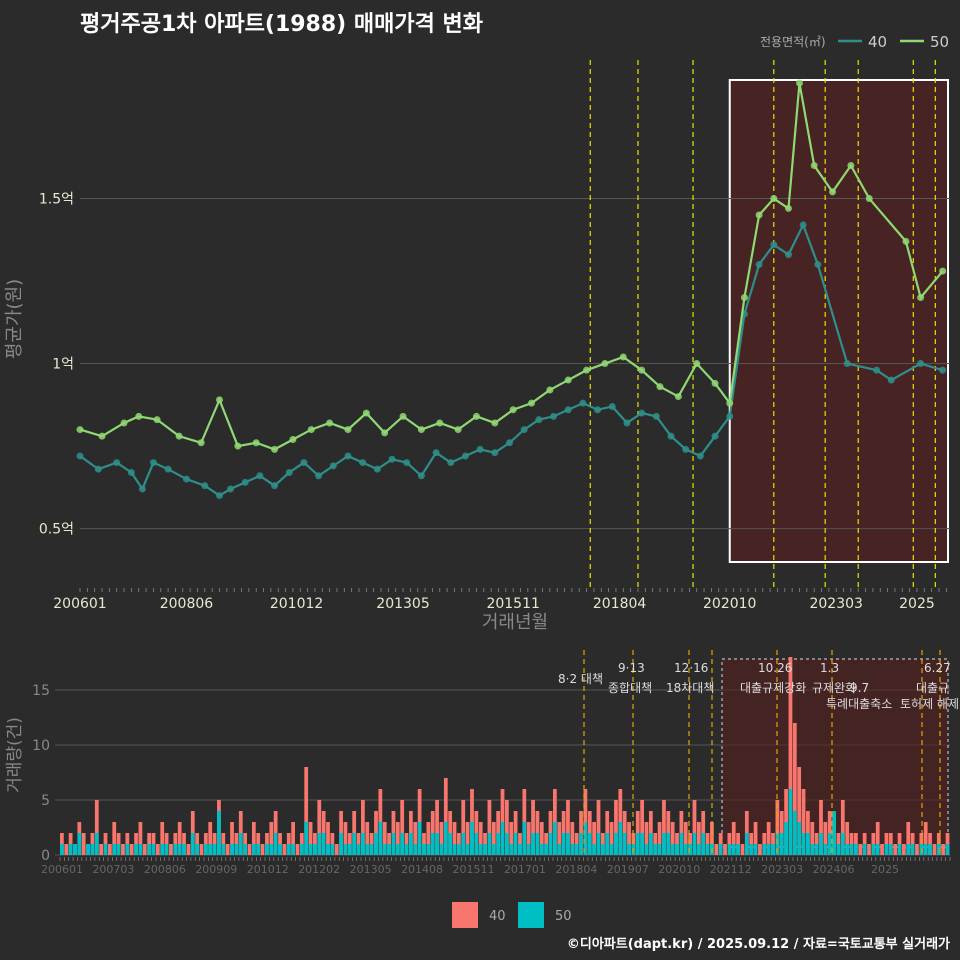  I want to click on x-tick-label: 2025, so click(917, 604).